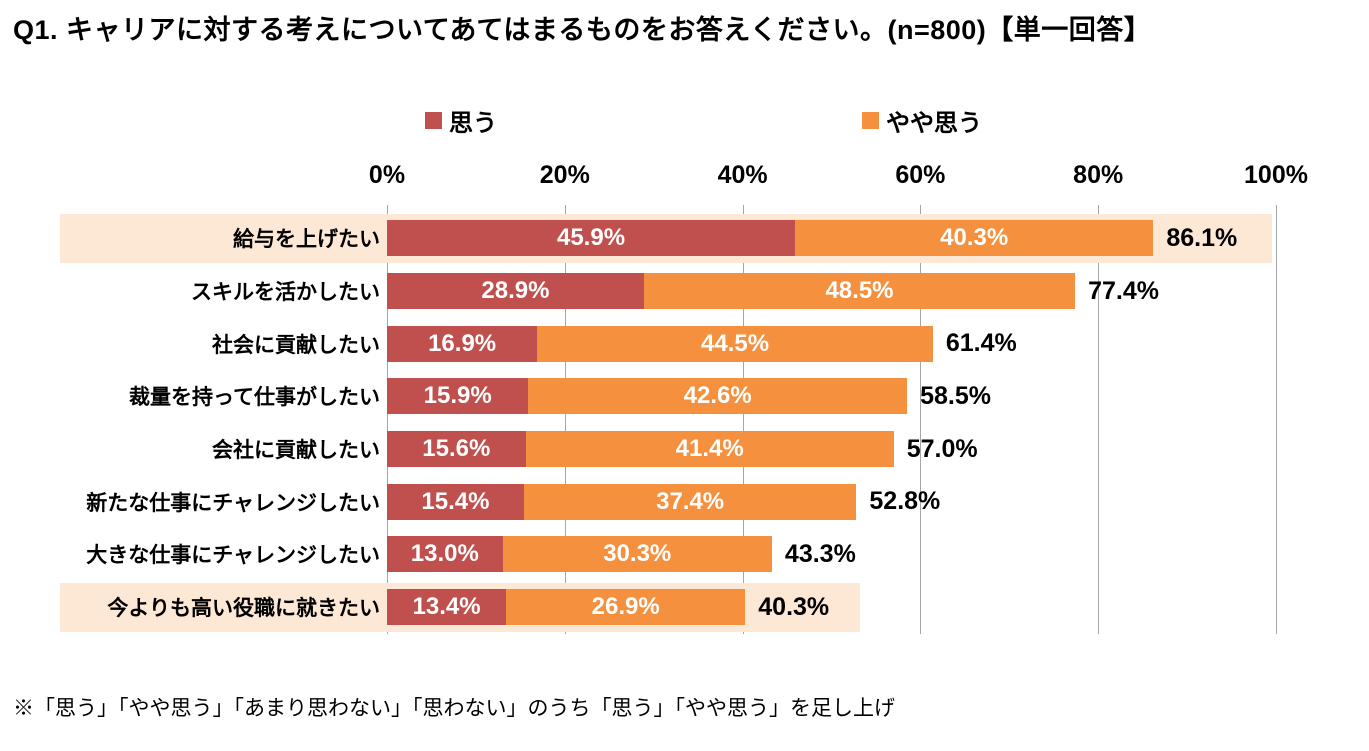 The image size is (1369, 751). What do you see at coordinates (458, 396) in the screenshot?
I see `bar-segment-omou: 15.9%` at bounding box center [458, 396].